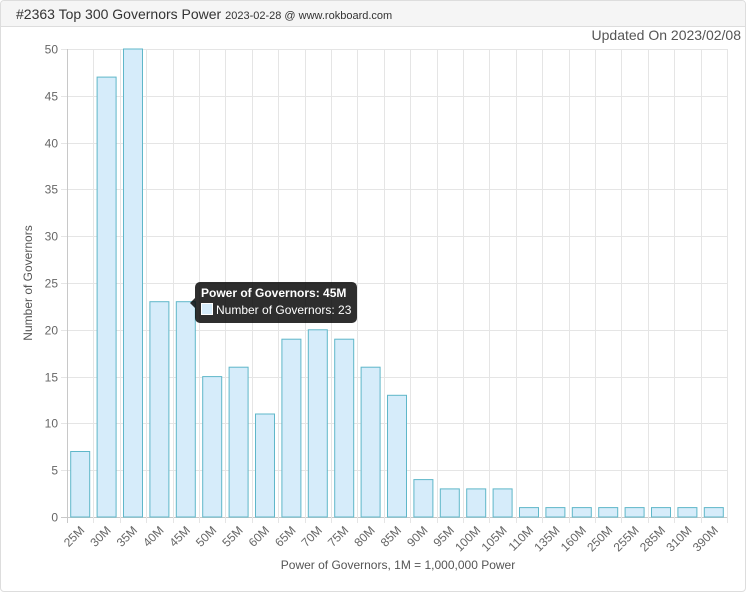 This screenshot has height=592, width=746. Describe the element at coordinates (54, 471) in the screenshot. I see `y-tick-label: 5` at that location.